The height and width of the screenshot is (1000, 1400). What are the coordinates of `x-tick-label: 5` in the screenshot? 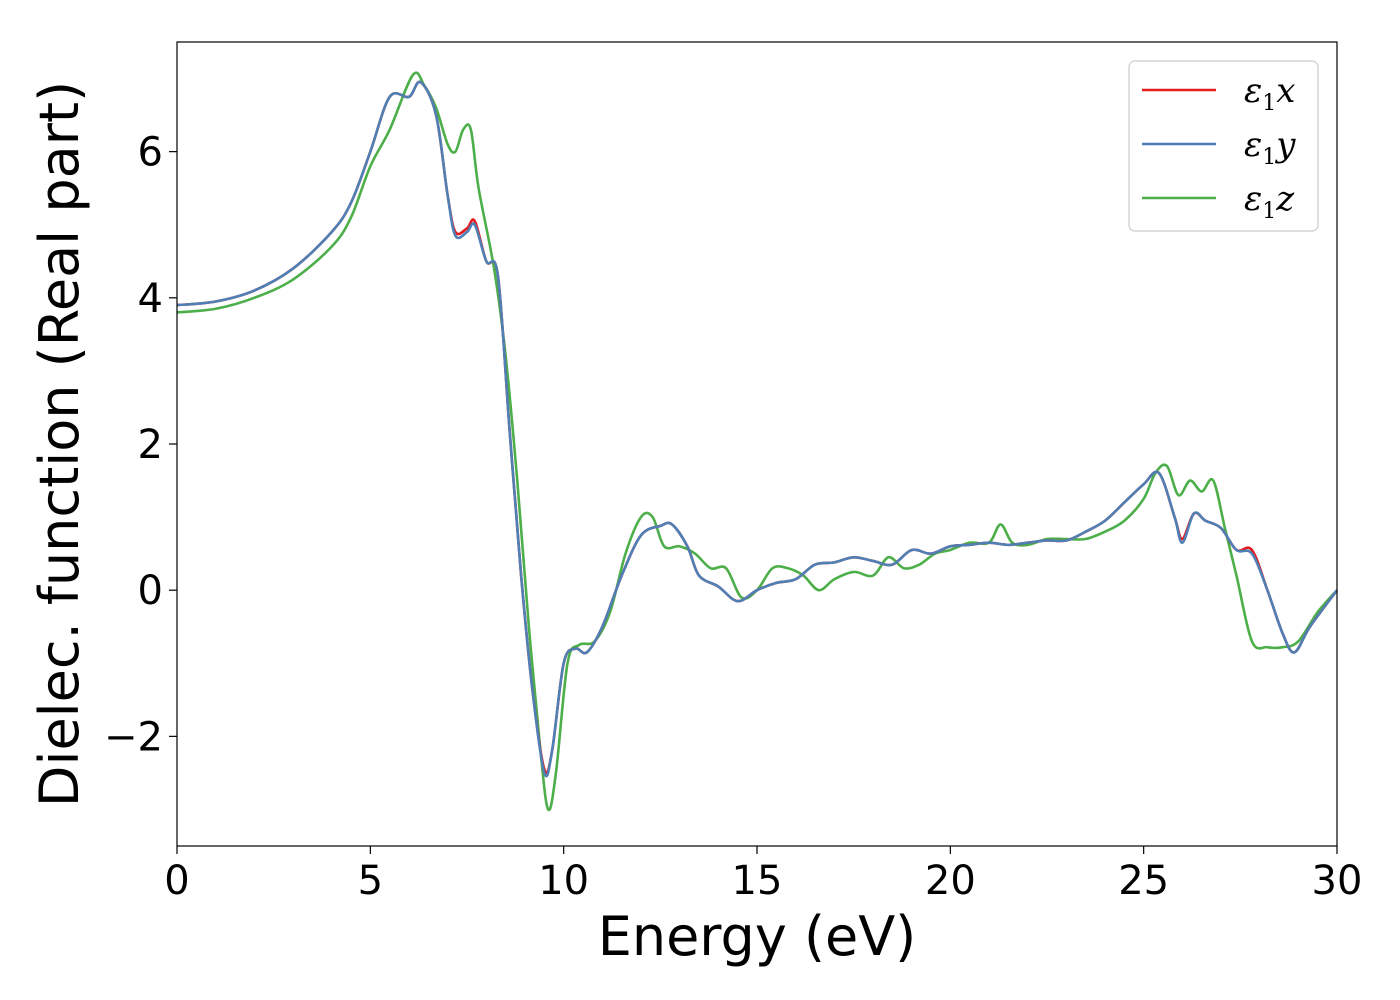 It's located at (370, 881).